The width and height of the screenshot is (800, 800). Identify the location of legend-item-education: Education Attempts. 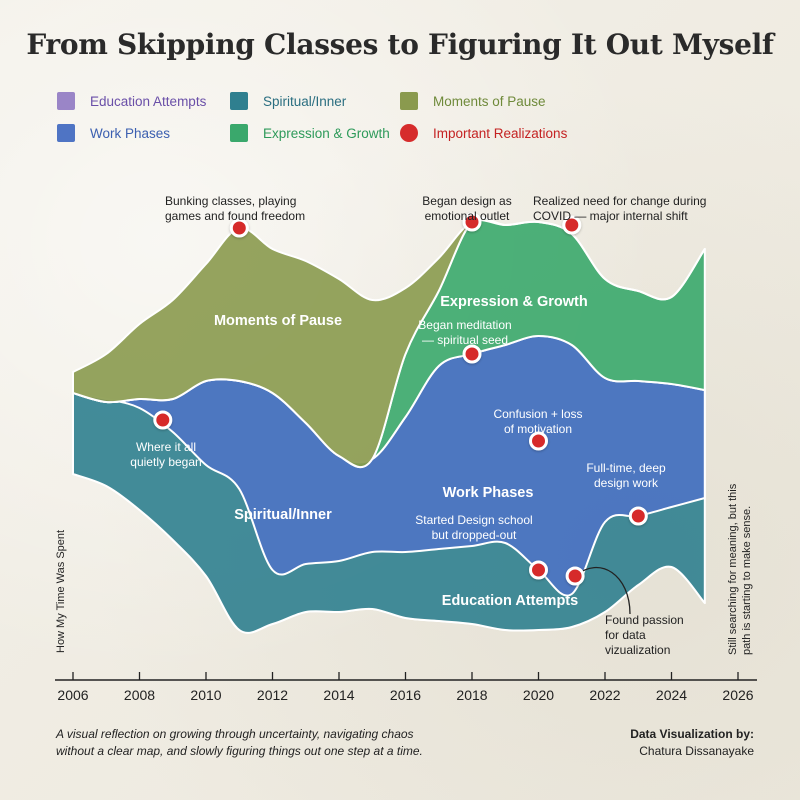
(131, 101).